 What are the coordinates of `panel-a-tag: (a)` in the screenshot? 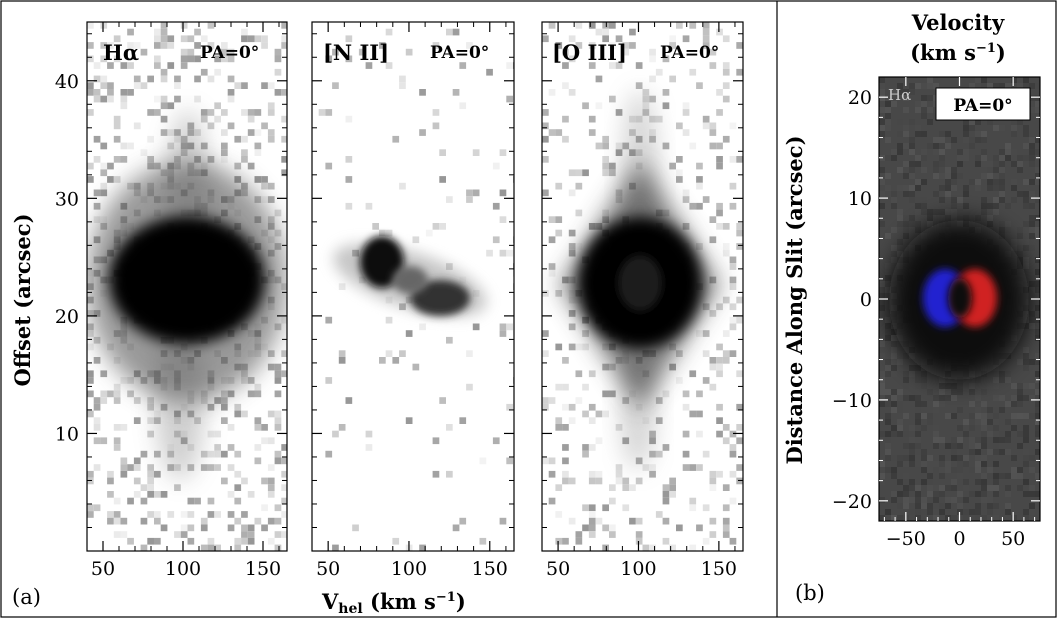 It's located at (26, 597).